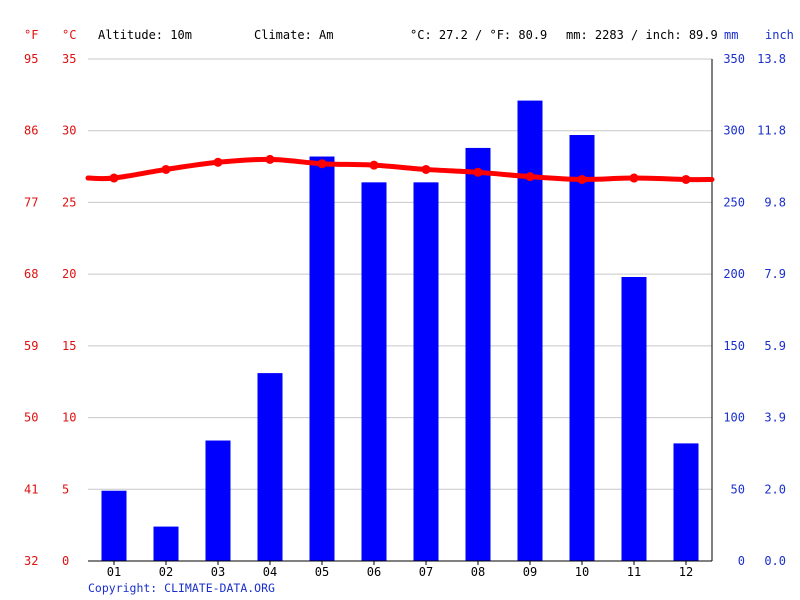 This screenshot has width=800, height=600. What do you see at coordinates (478, 35) in the screenshot?
I see `temperature-average-label: °C: 27.2 / °F: 80.9` at bounding box center [478, 35].